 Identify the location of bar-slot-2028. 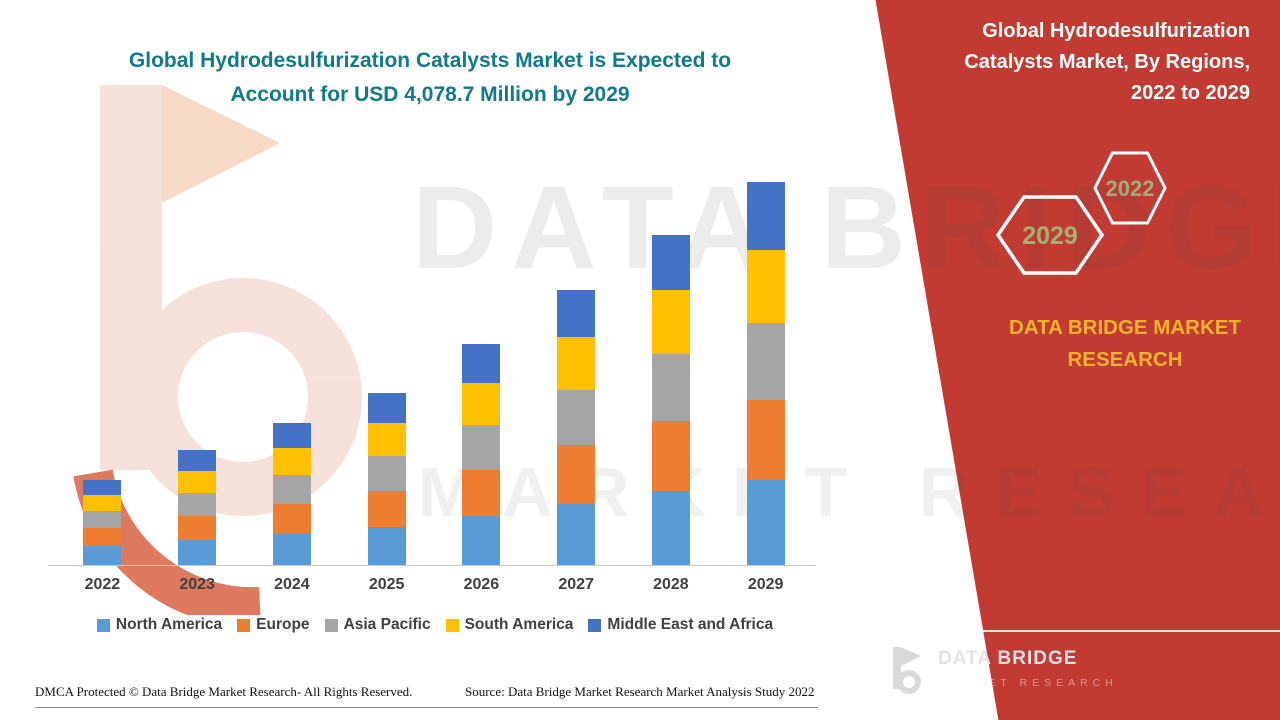
(671, 358).